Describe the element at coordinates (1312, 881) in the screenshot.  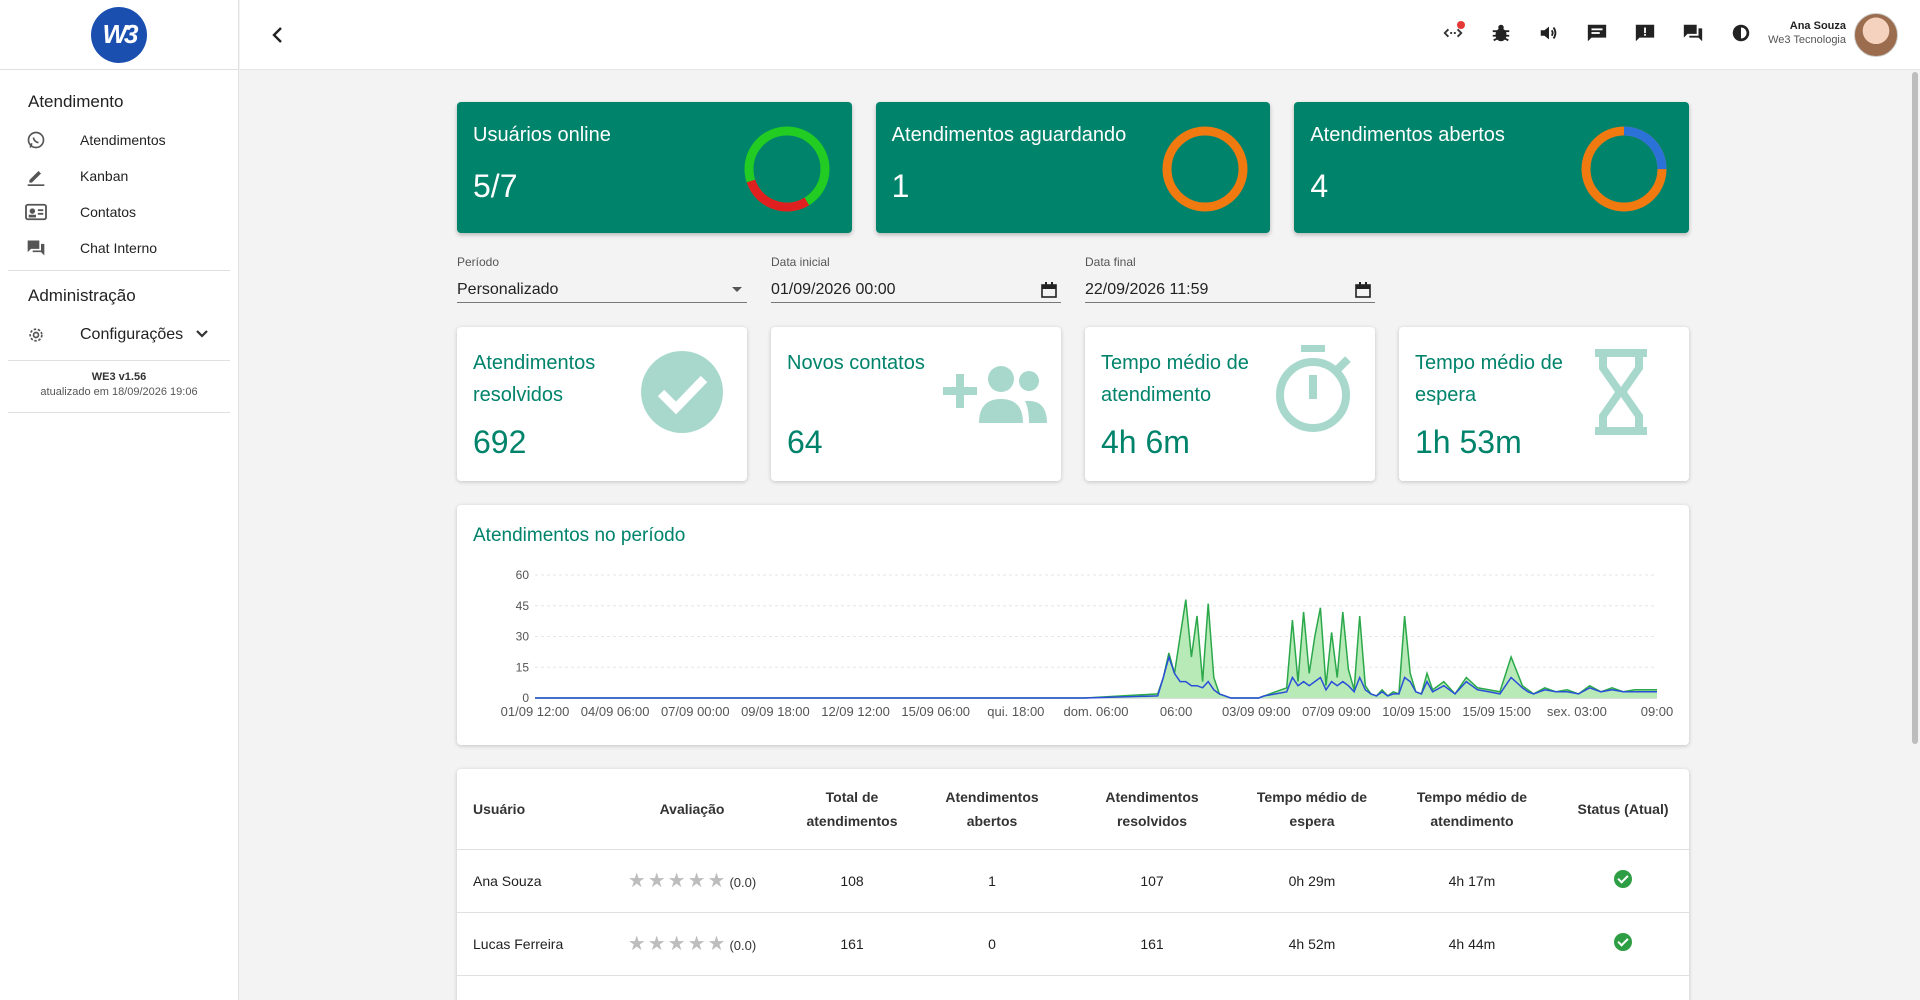
I see `cell-wait: 0h 29m` at that location.